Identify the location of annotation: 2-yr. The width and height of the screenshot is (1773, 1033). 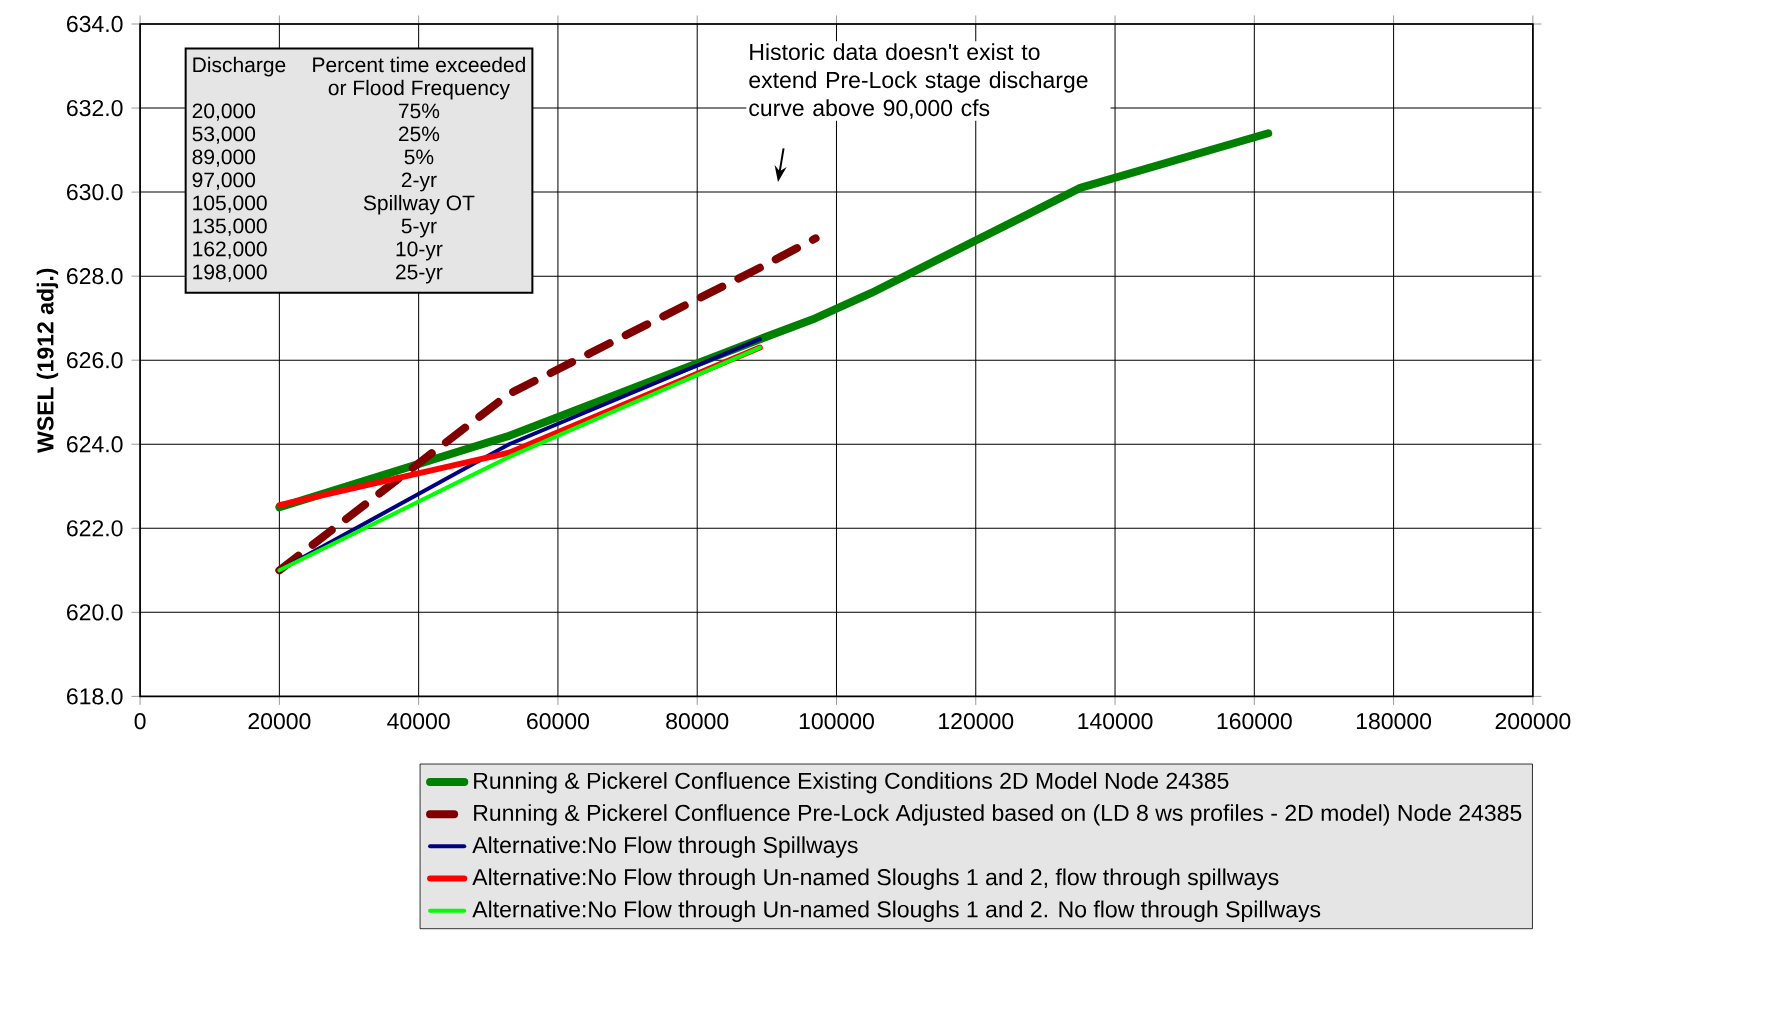
(419, 182).